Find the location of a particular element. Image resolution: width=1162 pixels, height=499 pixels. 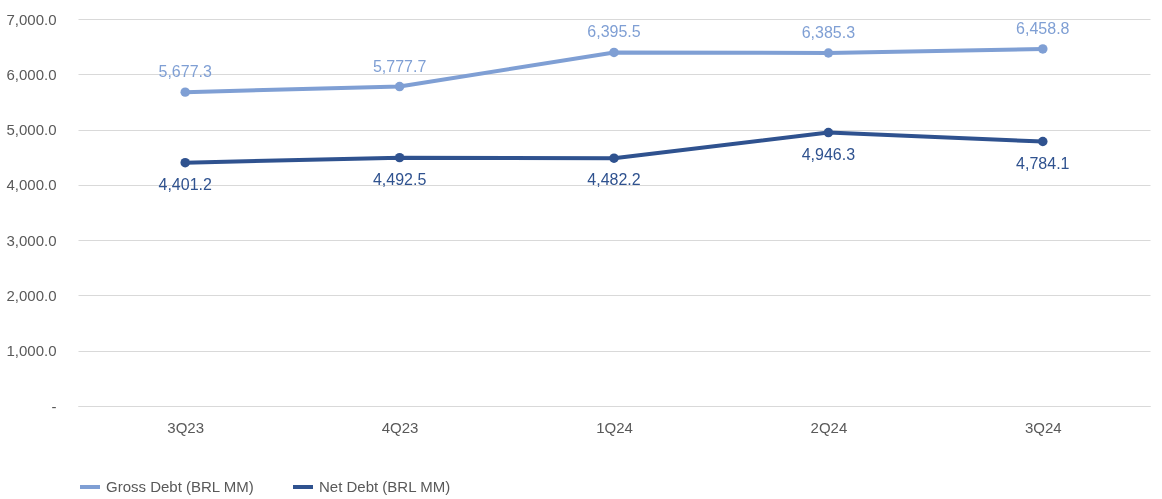

y-tick-label: 3,000.0 is located at coordinates (31, 240).